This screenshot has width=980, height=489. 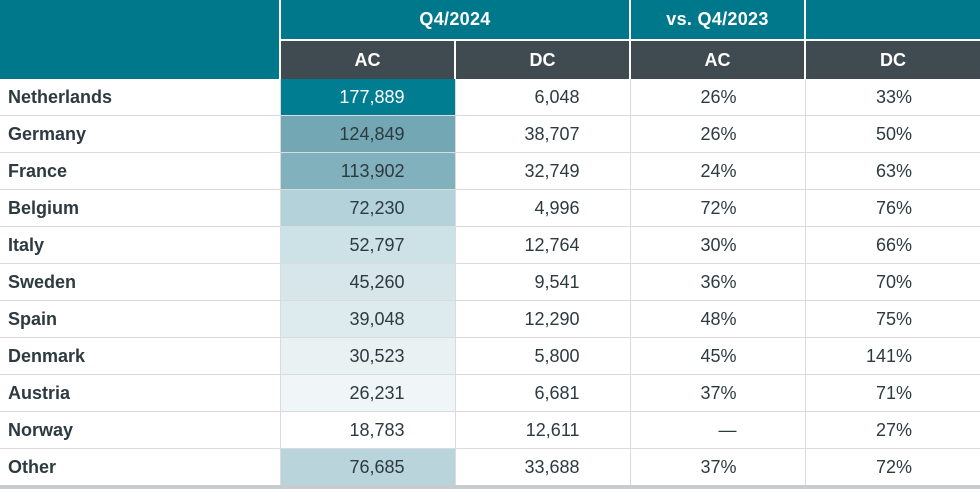 I want to click on table-row: Norway 18,783 12,611—27%, so click(x=490, y=430).